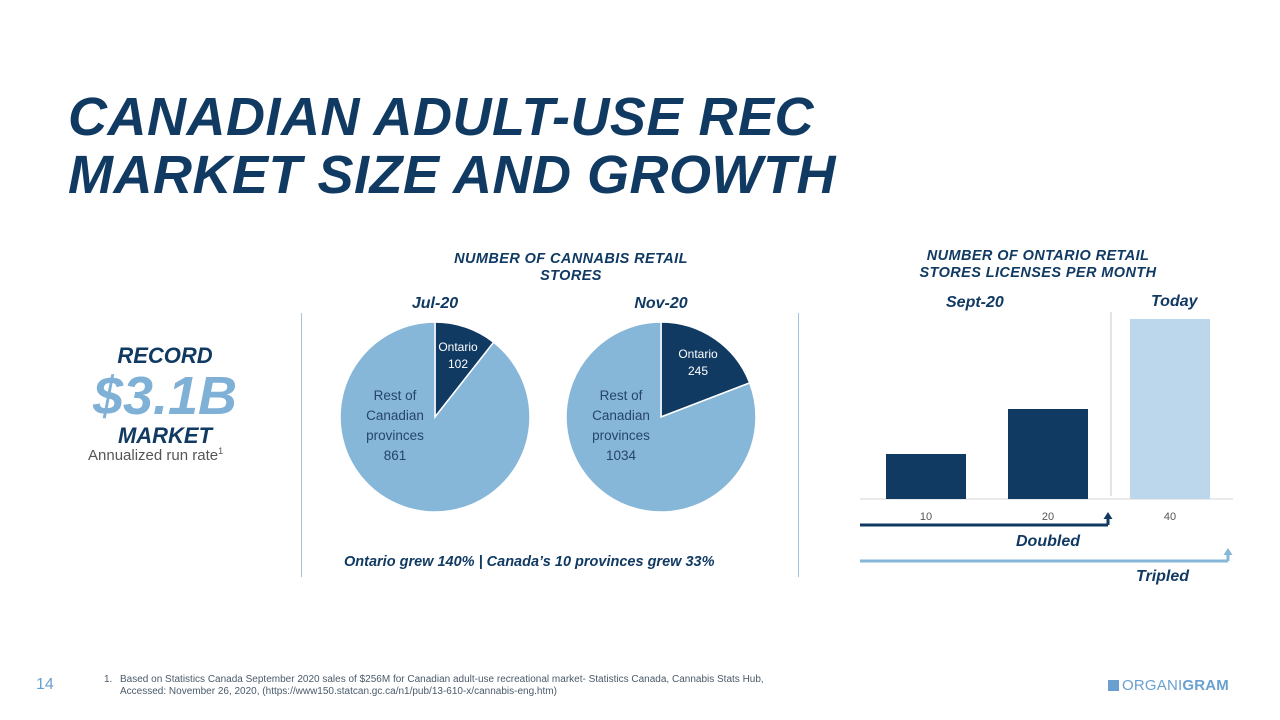  What do you see at coordinates (165, 355) in the screenshot?
I see `record-label: RECORD` at bounding box center [165, 355].